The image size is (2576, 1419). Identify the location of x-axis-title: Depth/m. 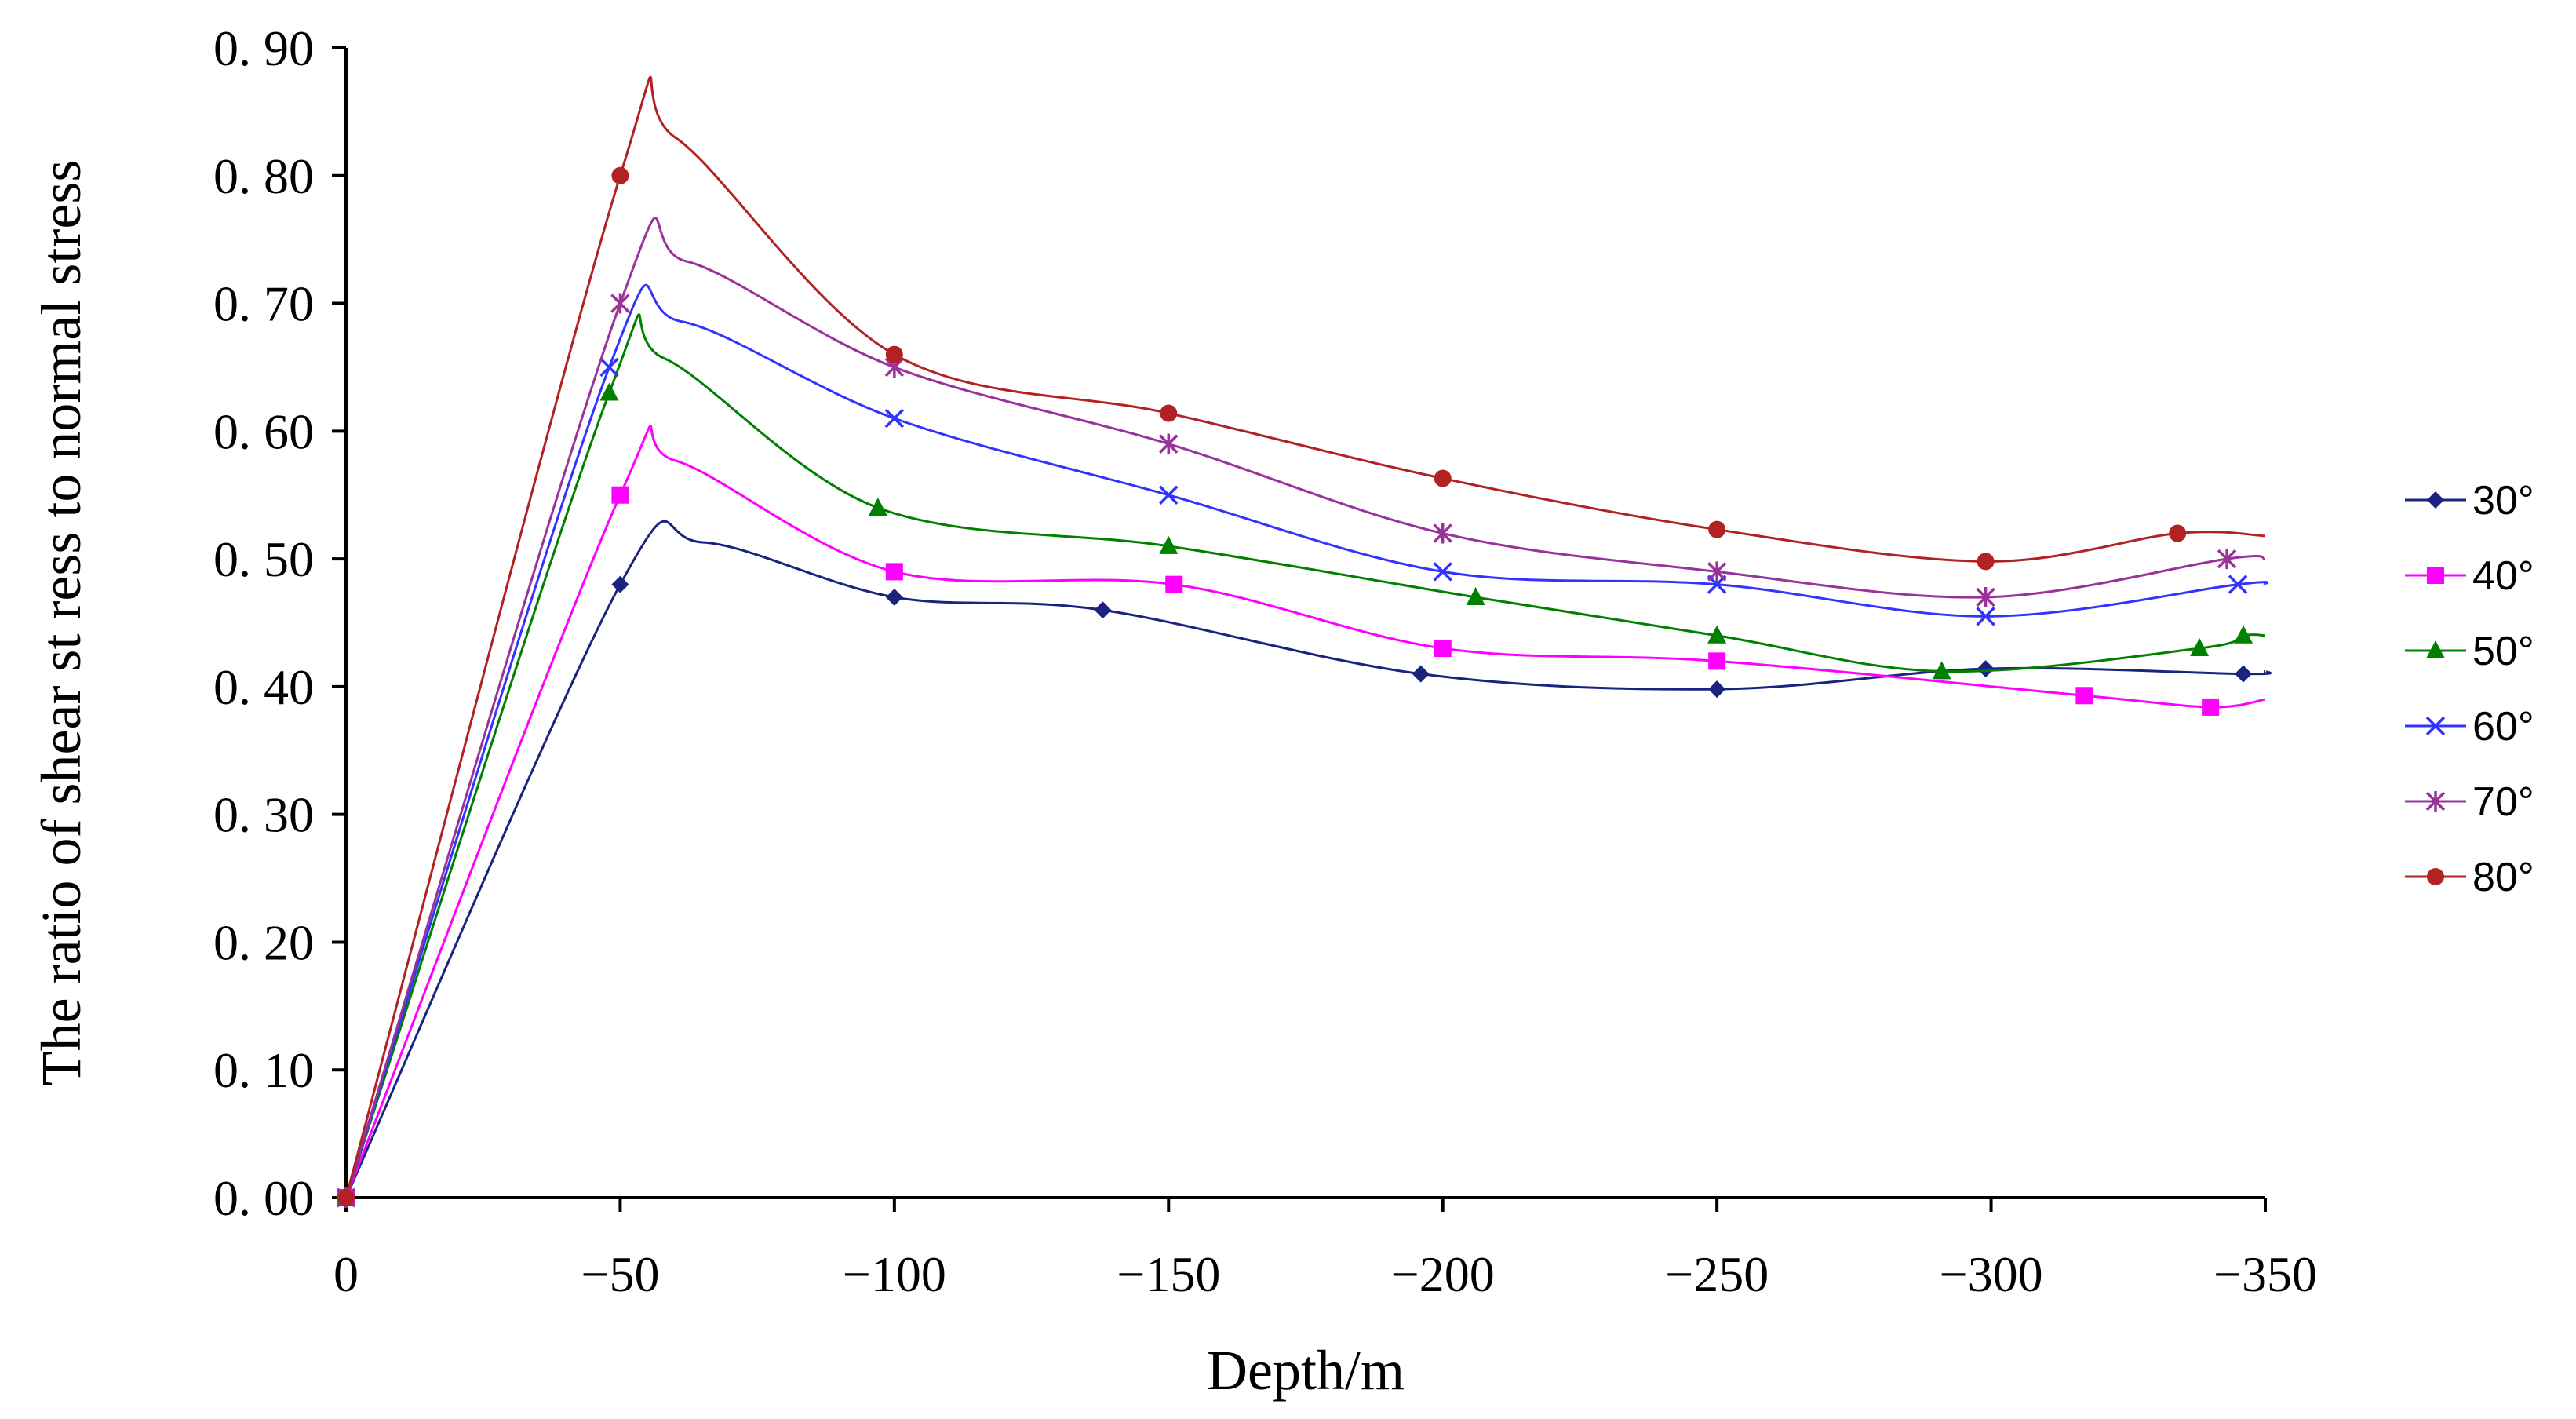
(1306, 1370).